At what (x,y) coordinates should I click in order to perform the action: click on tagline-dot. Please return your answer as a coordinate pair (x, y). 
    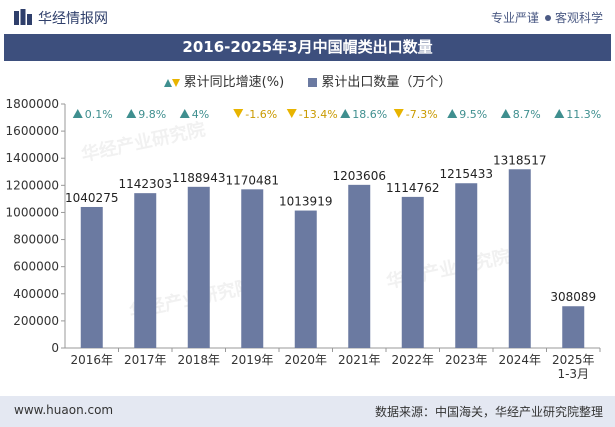
    Looking at the image, I should click on (547, 18).